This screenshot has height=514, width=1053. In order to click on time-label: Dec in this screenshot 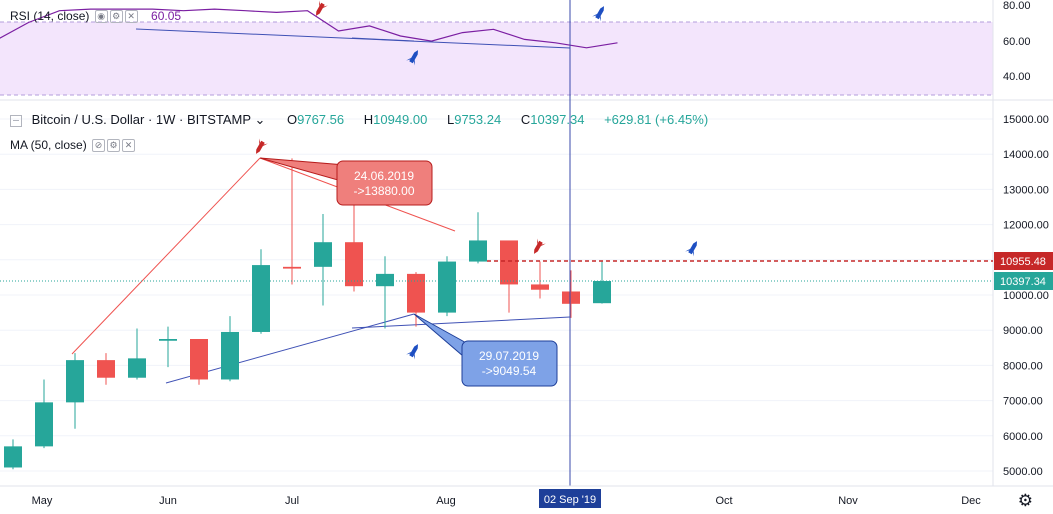, I will do `click(971, 501)`.